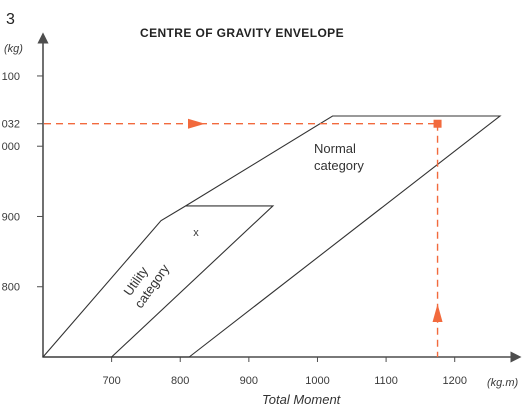 The width and height of the screenshot is (523, 407). Describe the element at coordinates (249, 381) in the screenshot. I see `x-tick-label: 900` at that location.